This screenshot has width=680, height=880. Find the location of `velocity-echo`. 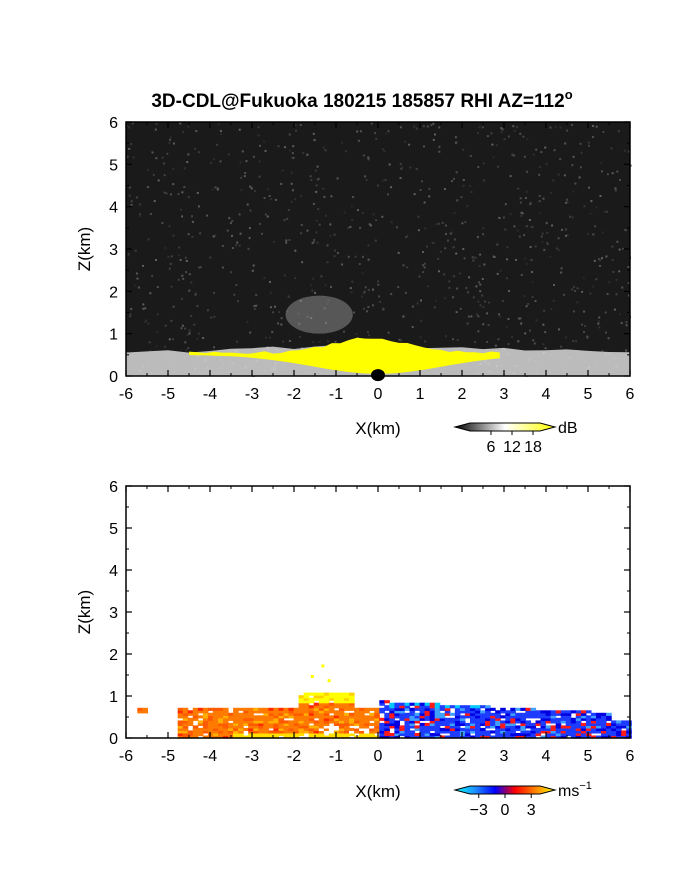

velocity-echo is located at coordinates (384, 701).